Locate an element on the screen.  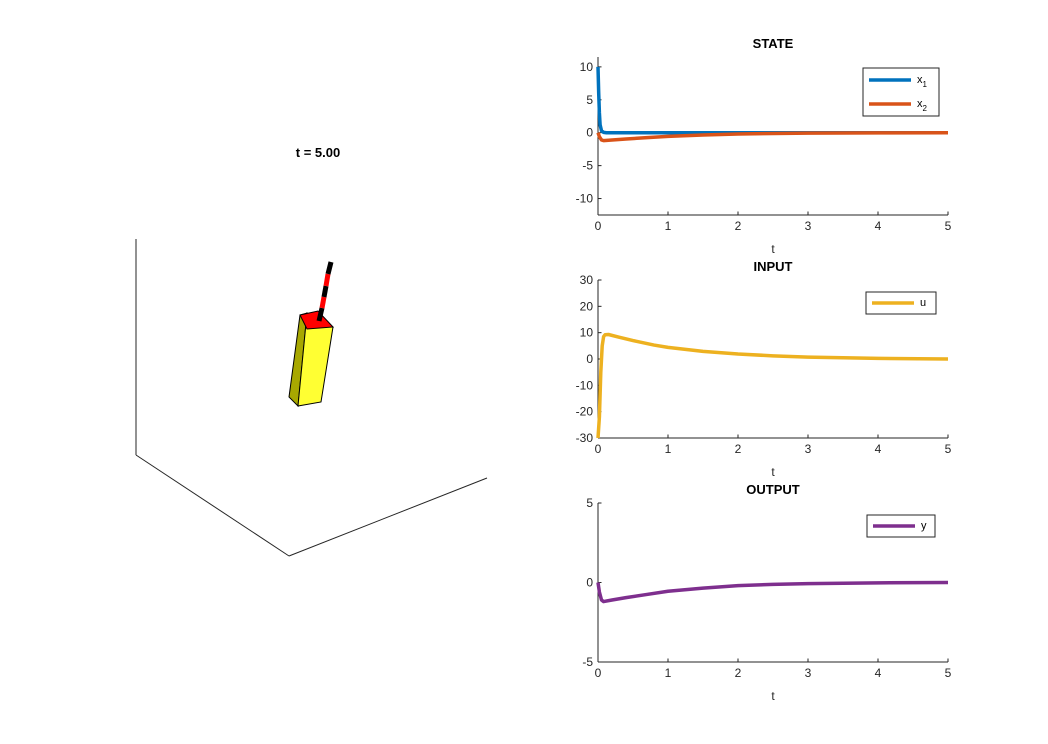
scene-axis-right is located at coordinates (388, 517).